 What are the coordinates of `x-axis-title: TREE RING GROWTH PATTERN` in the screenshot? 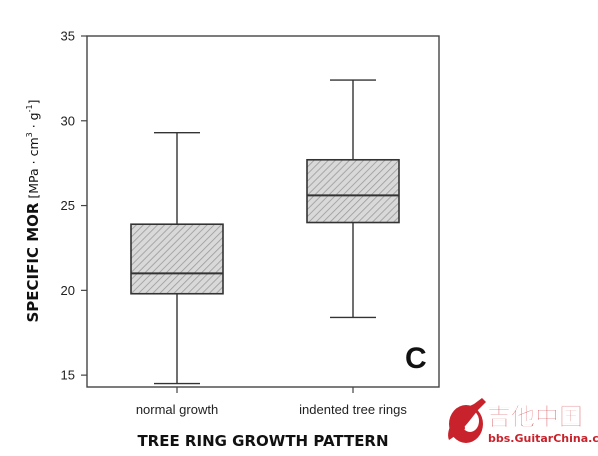 It's located at (262, 441).